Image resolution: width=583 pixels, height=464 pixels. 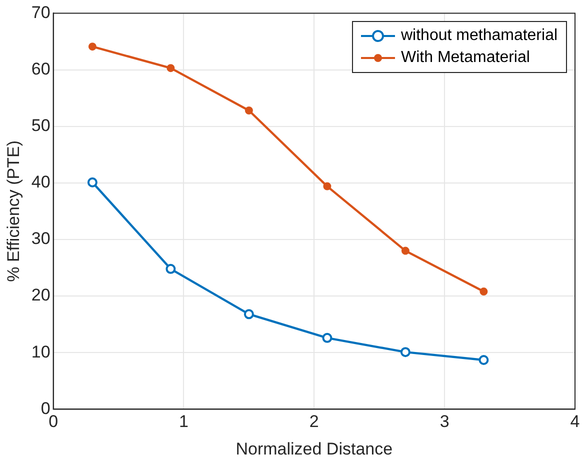 What do you see at coordinates (40, 295) in the screenshot?
I see `y-tick-label: 20` at bounding box center [40, 295].